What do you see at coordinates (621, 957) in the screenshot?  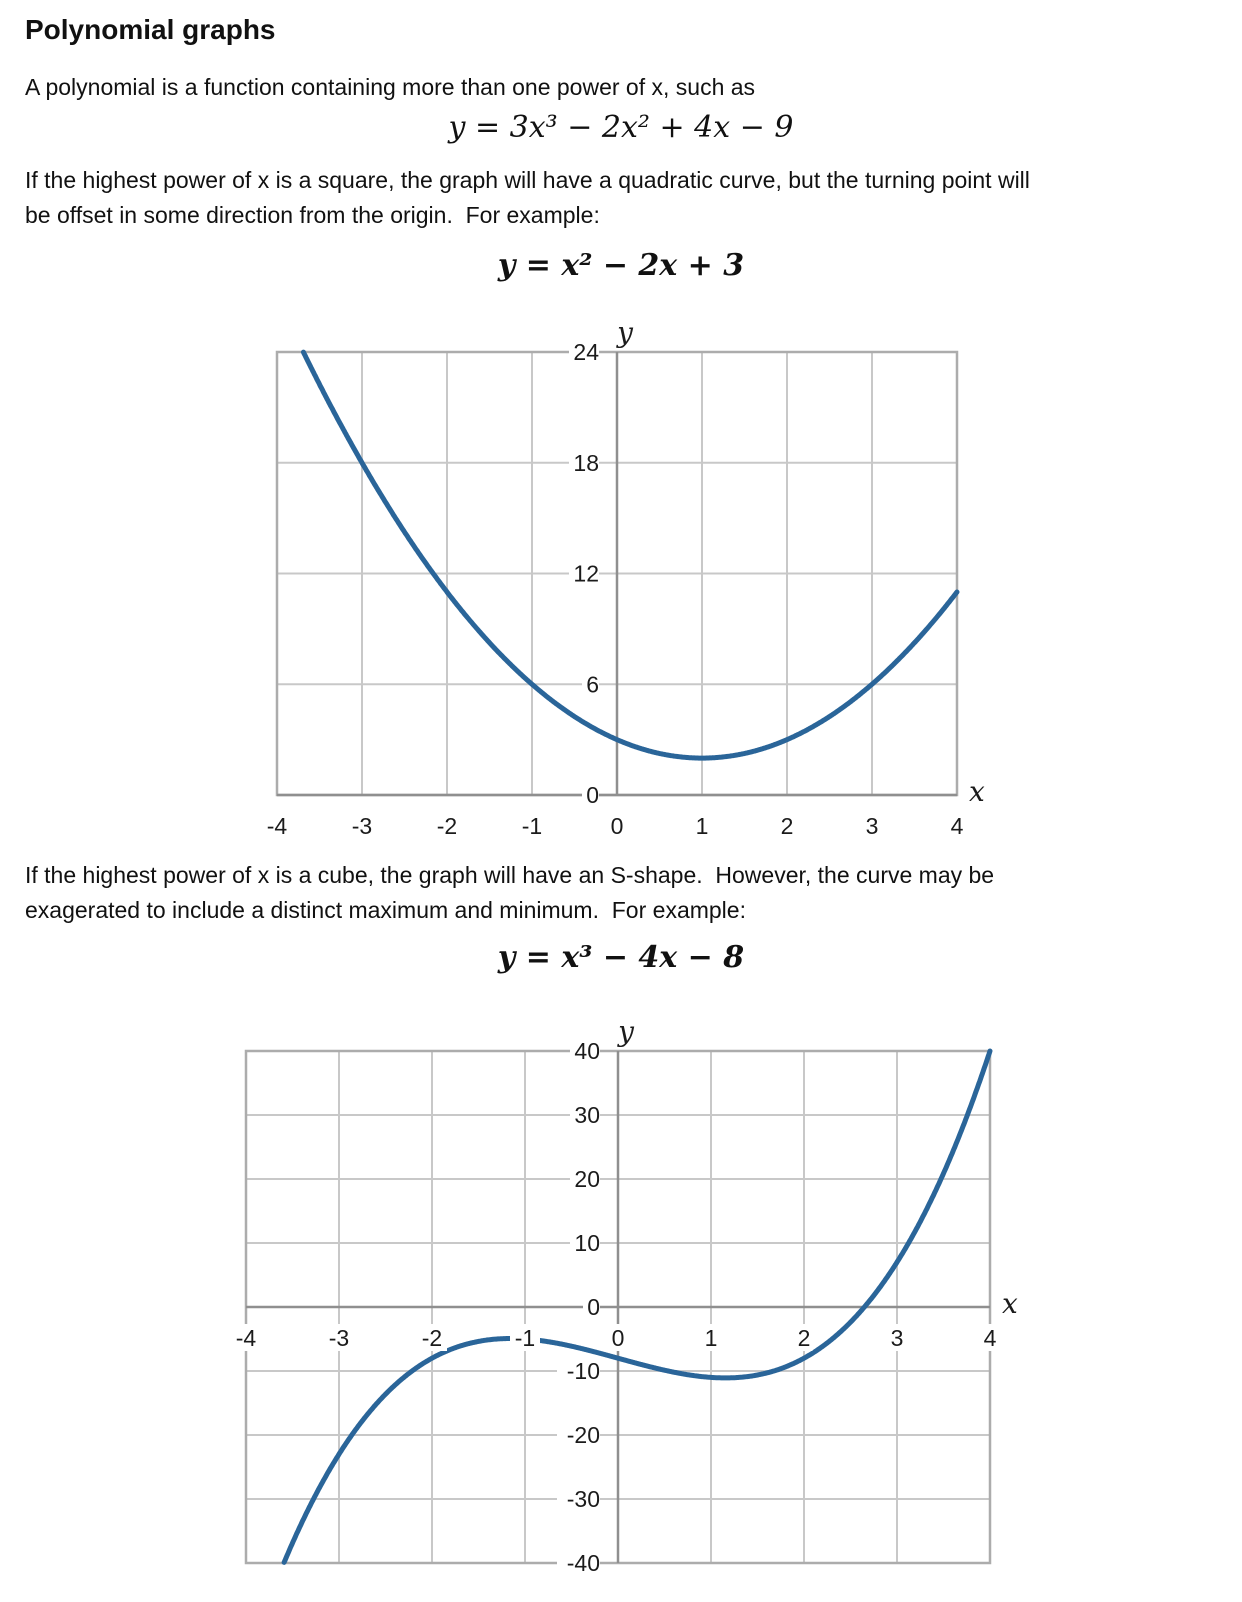 I see `equation-cubic: y = x³ − 4x − 8` at bounding box center [621, 957].